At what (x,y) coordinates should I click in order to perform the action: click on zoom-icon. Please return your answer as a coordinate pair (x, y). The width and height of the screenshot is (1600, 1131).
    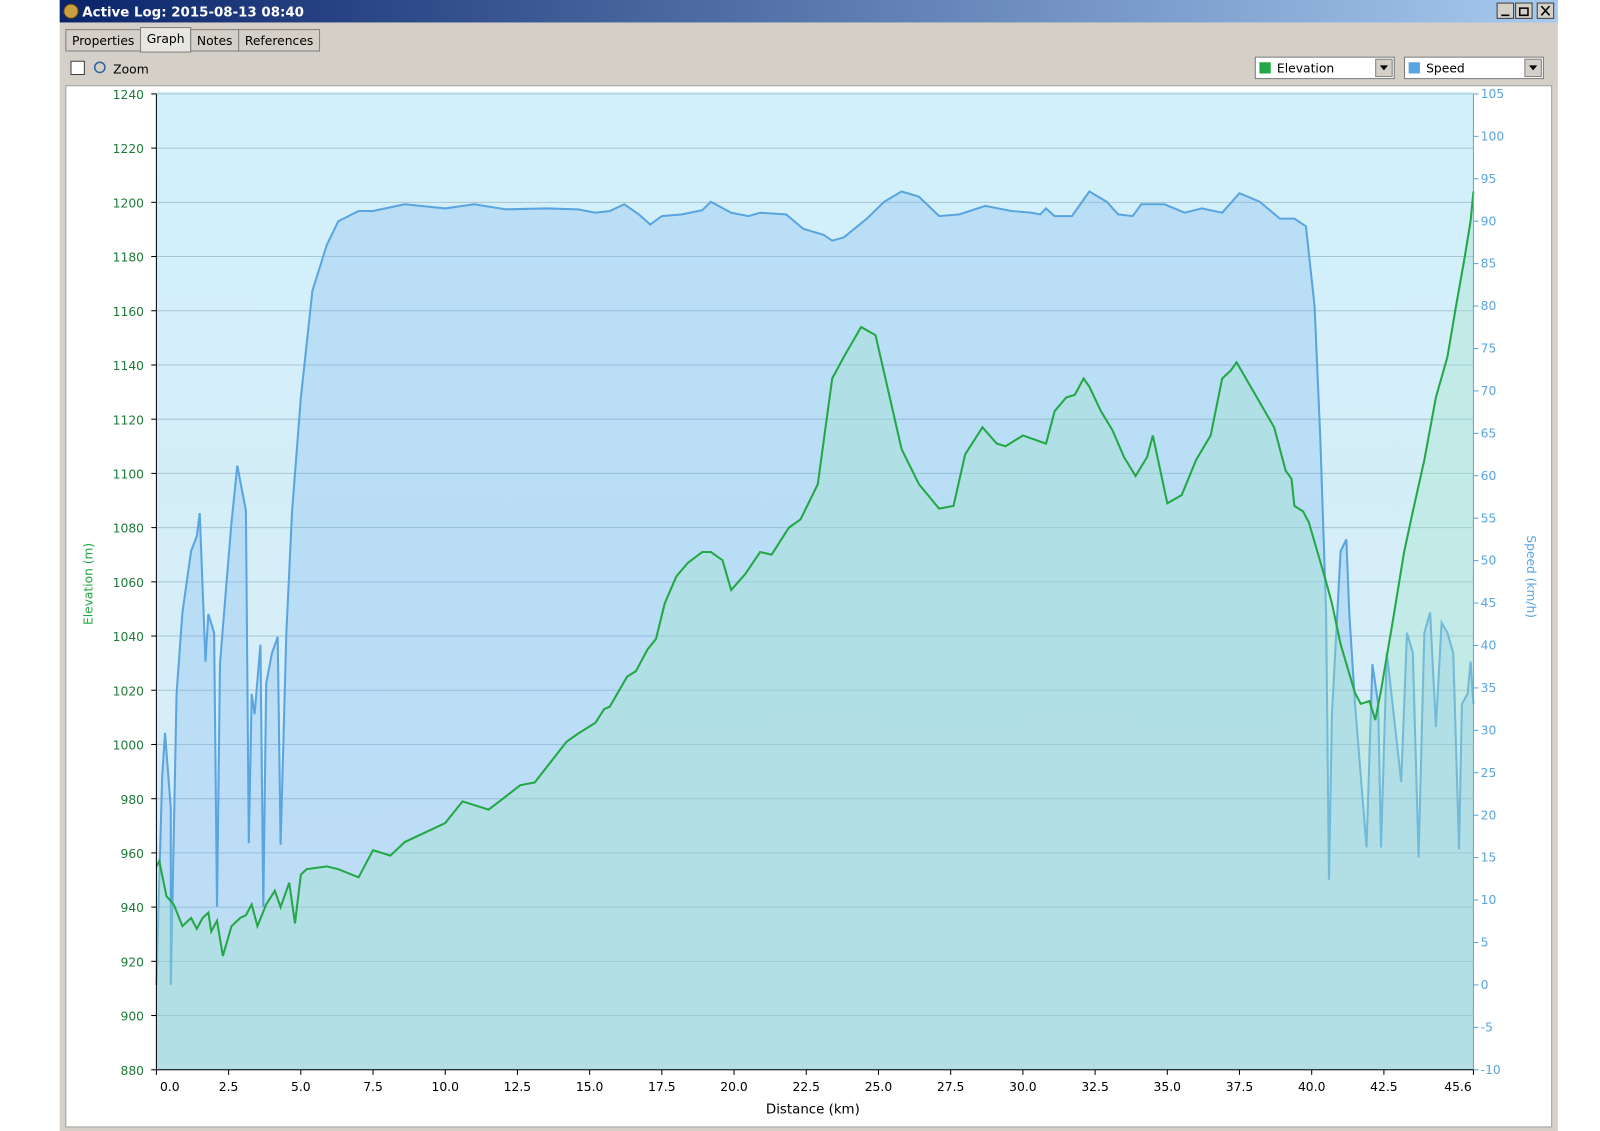
    Looking at the image, I should click on (99, 67).